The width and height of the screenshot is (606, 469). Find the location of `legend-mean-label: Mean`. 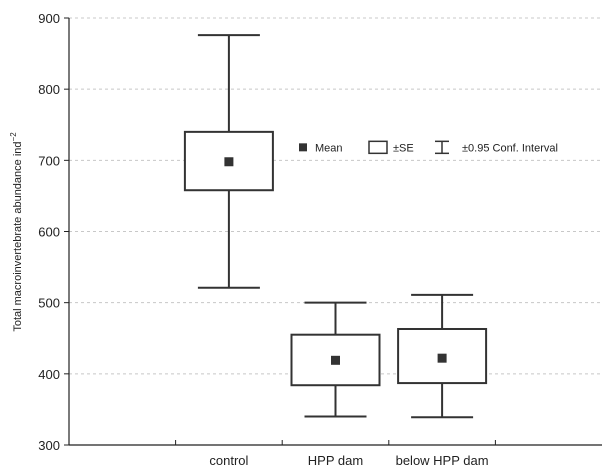

legend-mean-label: Mean is located at coordinates (329, 148).